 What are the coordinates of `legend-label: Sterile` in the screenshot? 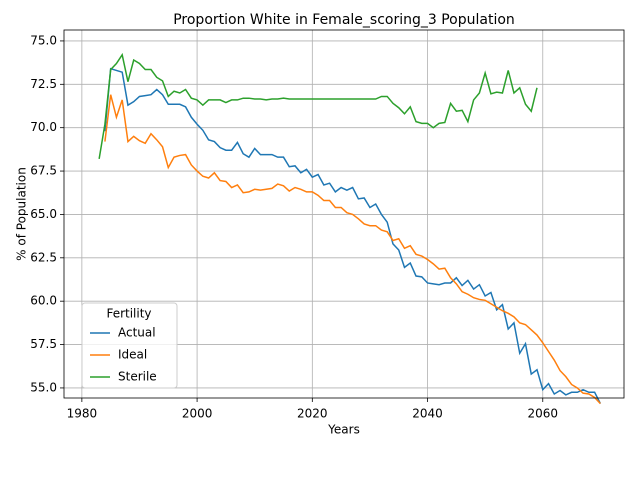 It's located at (137, 377).